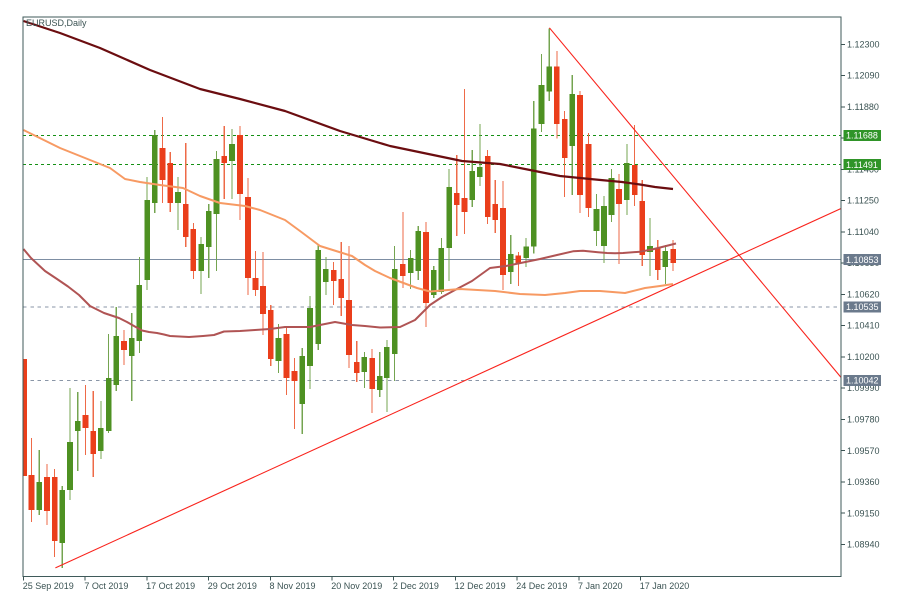 The width and height of the screenshot is (900, 603). What do you see at coordinates (600, 586) in the screenshot?
I see `svg-text: 7 Jan 2020` at bounding box center [600, 586].